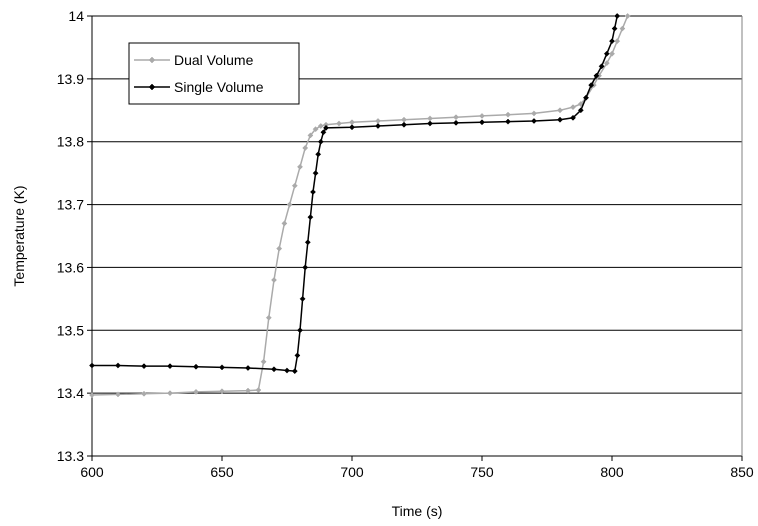 The width and height of the screenshot is (758, 526). I want to click on y-tick-label: 13.7, so click(70, 205).